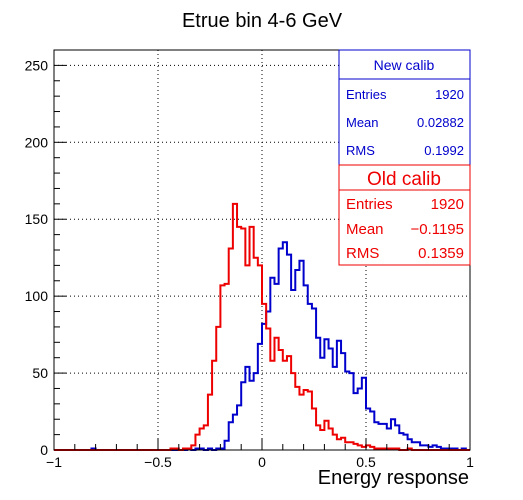 Image resolution: width=523 pixels, height=500 pixels. What do you see at coordinates (447, 204) in the screenshot?
I see `stats-old-entries-value: 1920` at bounding box center [447, 204].